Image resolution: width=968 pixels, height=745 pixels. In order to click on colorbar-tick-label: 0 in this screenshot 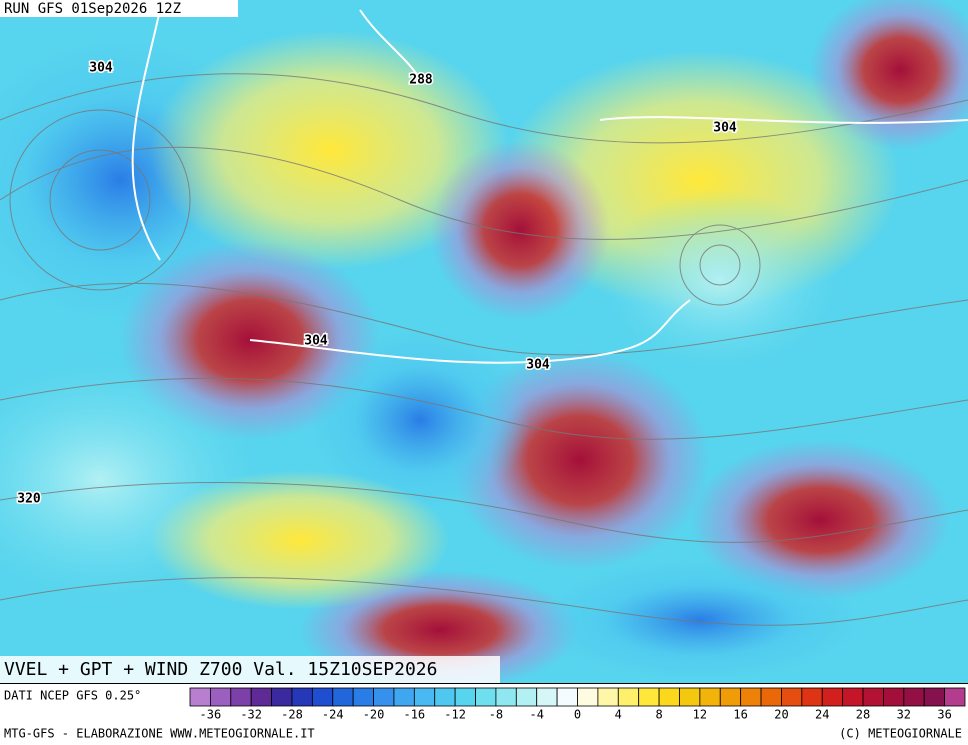, I will do `click(577, 715)`.